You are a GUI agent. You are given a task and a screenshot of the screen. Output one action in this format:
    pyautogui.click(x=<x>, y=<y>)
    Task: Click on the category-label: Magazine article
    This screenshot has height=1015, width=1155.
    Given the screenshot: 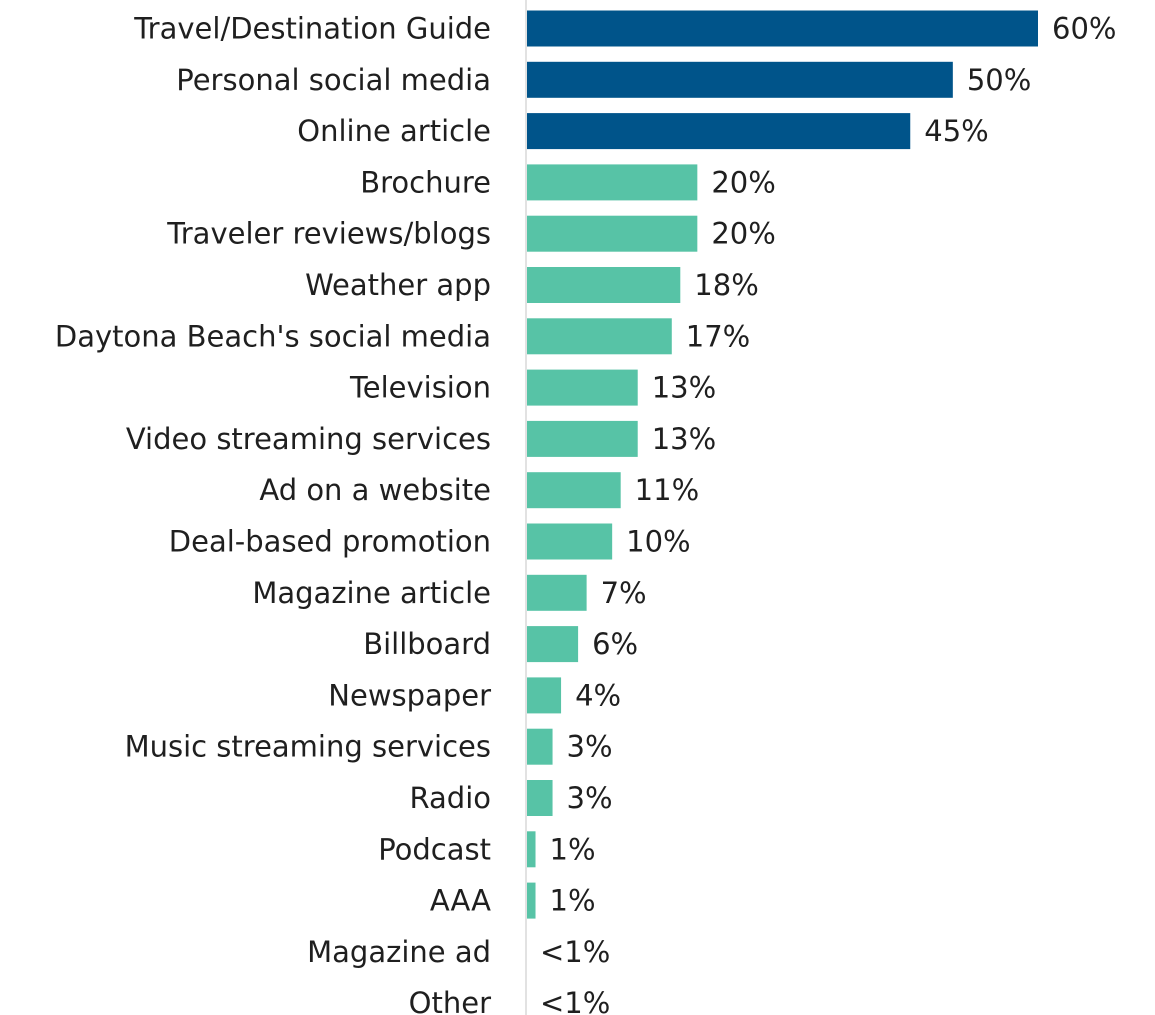 What is the action you would take?
    pyautogui.click(x=371, y=593)
    